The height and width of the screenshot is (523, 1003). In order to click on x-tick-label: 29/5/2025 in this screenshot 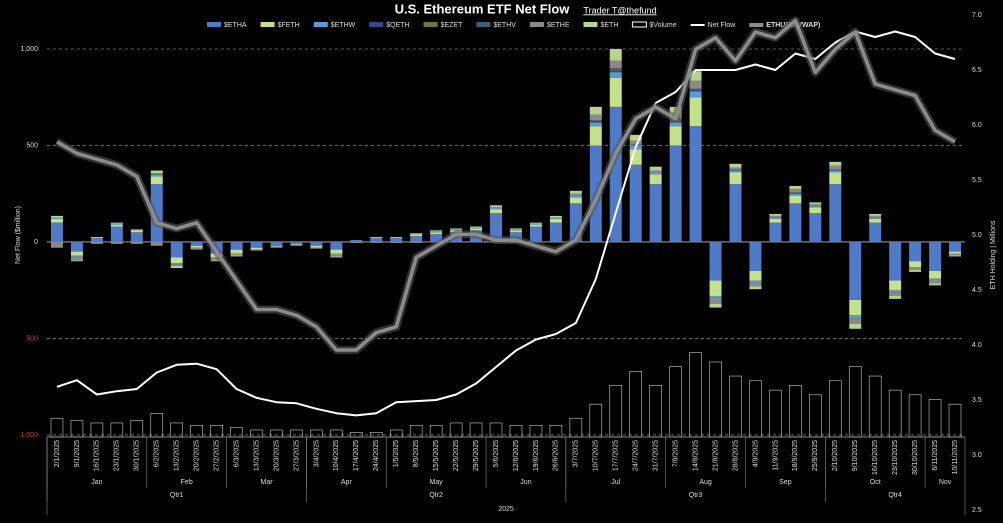, I will do `click(476, 455)`.